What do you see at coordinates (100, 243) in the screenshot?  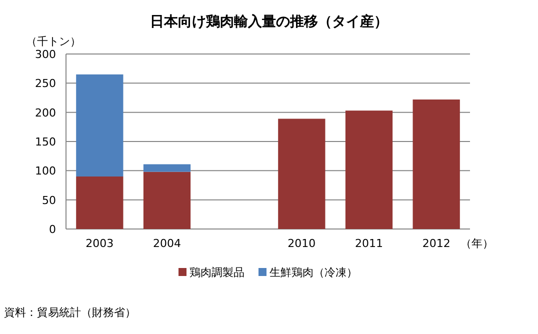 I see `x-tick-label: 2003` at bounding box center [100, 243].